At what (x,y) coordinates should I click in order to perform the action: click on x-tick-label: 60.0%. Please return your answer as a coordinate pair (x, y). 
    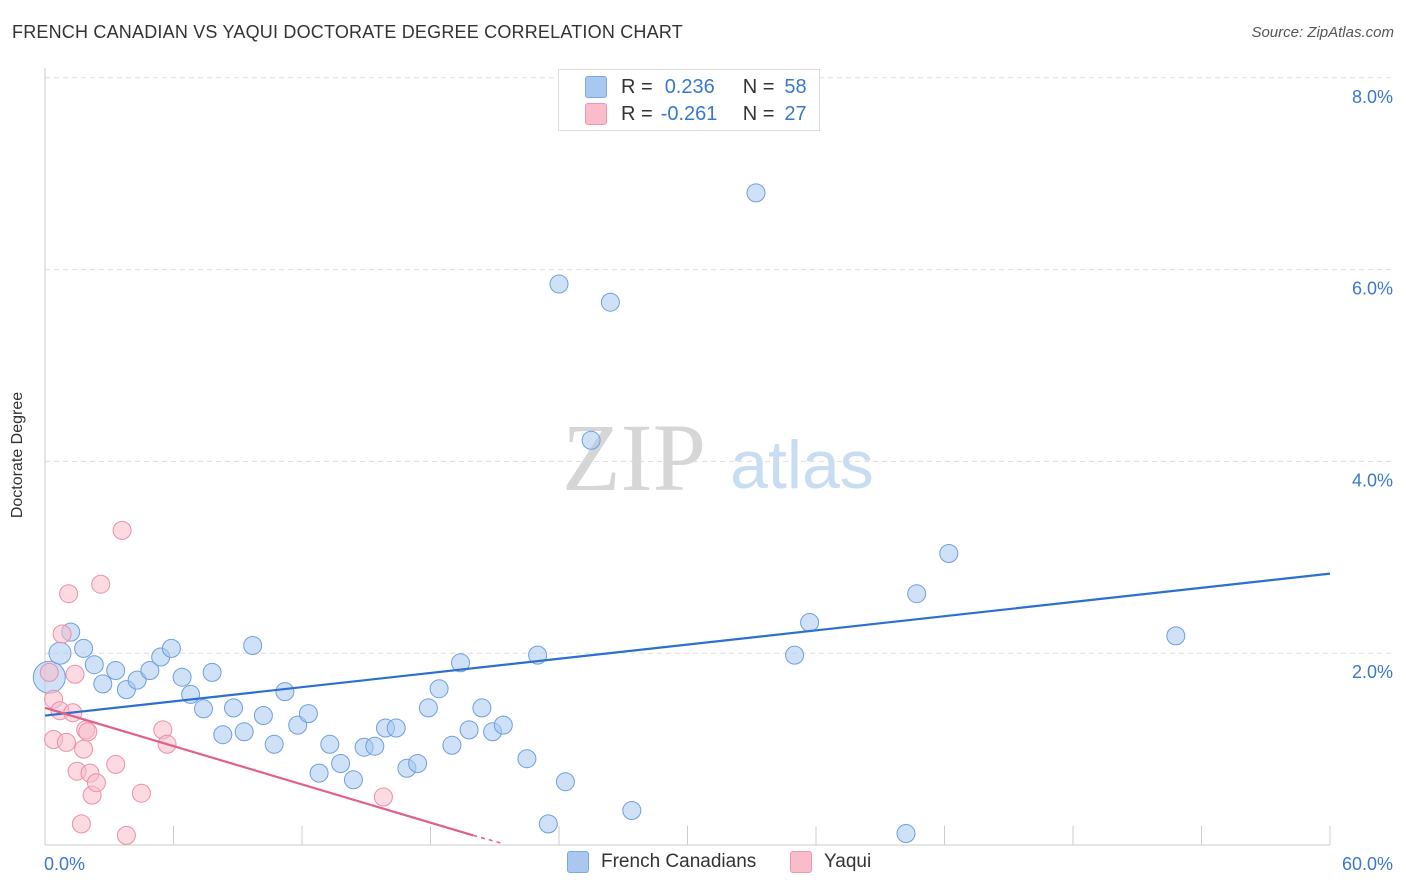
    Looking at the image, I should click on (1367, 864).